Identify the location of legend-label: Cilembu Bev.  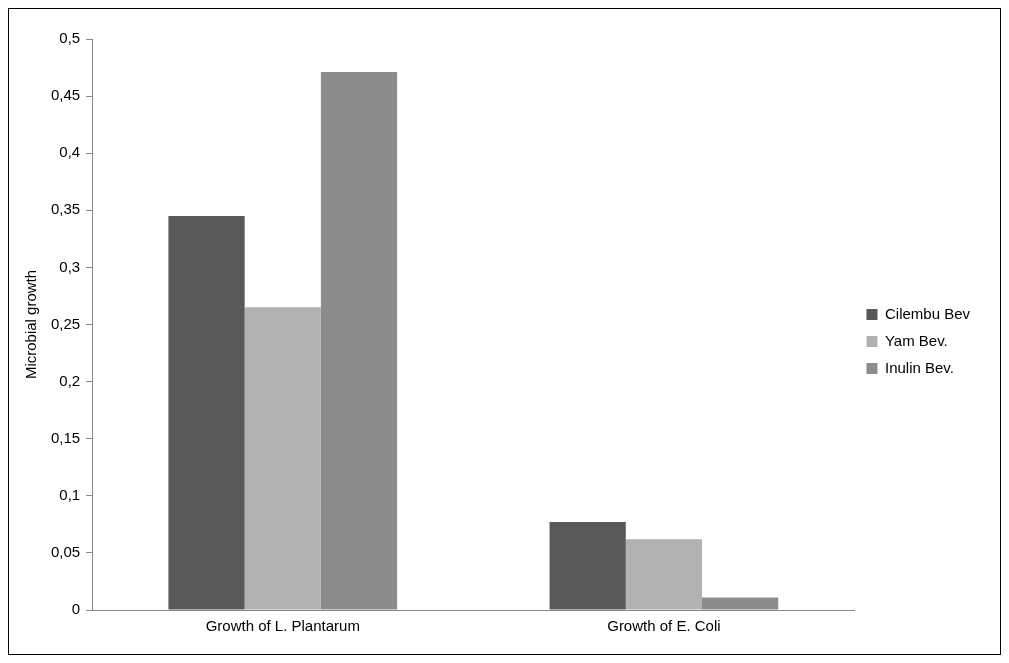
(927, 313).